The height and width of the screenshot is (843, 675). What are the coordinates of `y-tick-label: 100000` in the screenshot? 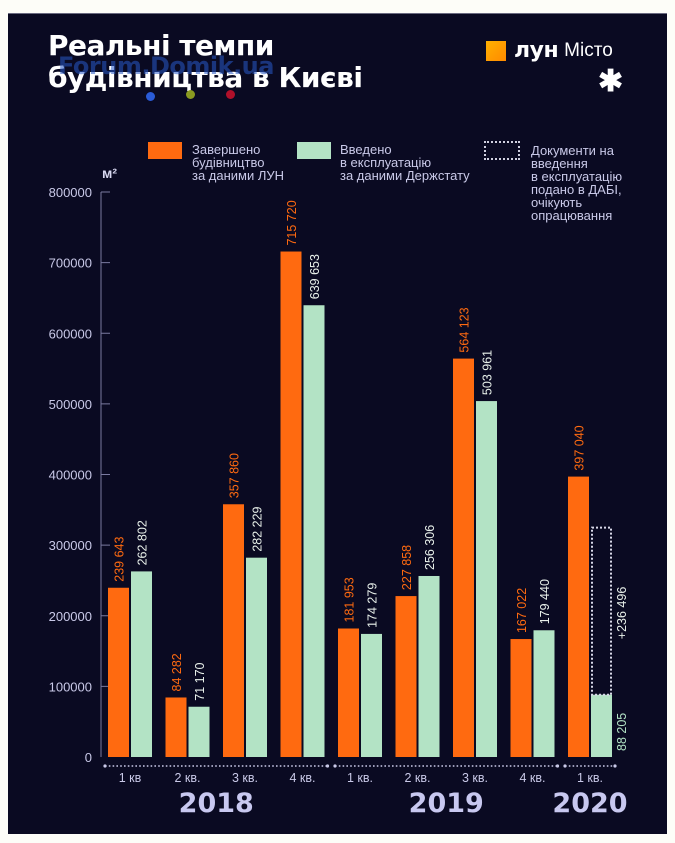 It's located at (70, 686).